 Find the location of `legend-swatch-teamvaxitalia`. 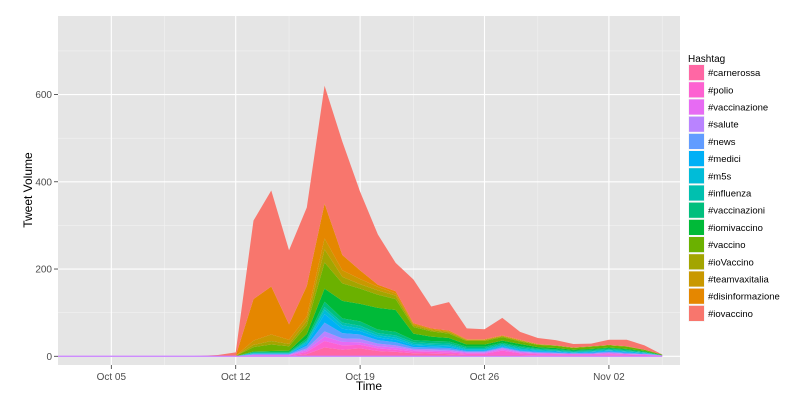

legend-swatch-teamvaxitalia is located at coordinates (696, 279).